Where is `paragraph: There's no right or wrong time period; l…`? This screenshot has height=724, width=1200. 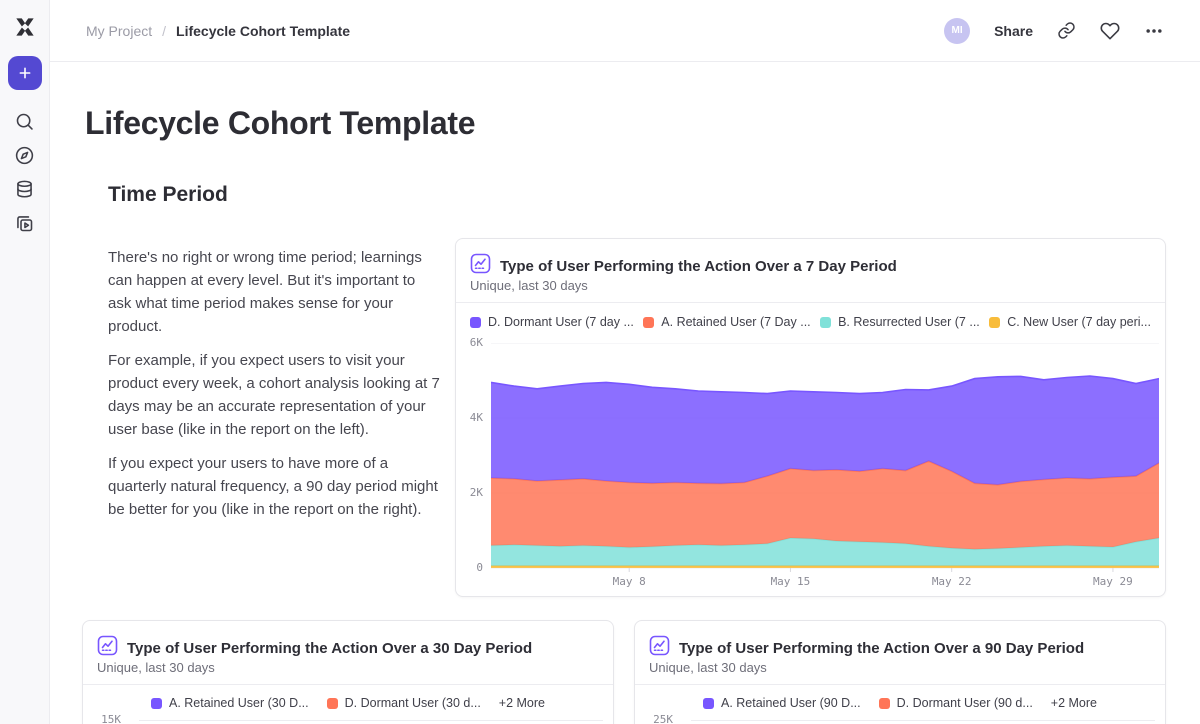
paragraph: There's no right or wrong time period; l… is located at coordinates (265, 292).